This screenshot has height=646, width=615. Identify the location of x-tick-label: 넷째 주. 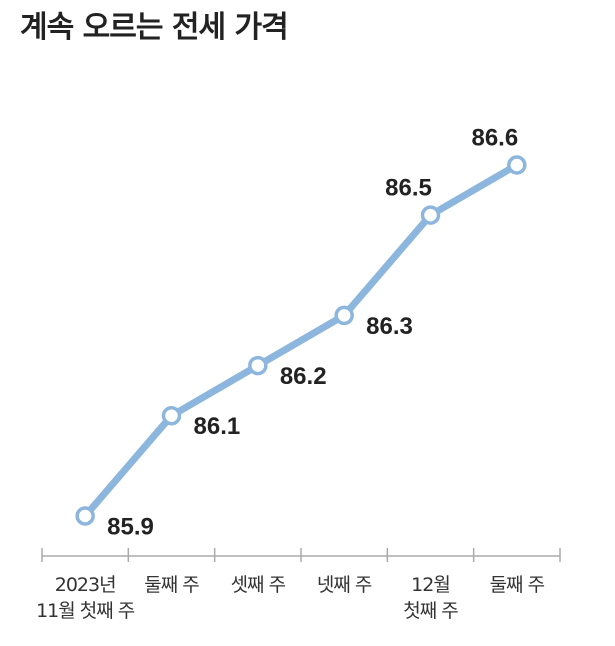
(344, 585).